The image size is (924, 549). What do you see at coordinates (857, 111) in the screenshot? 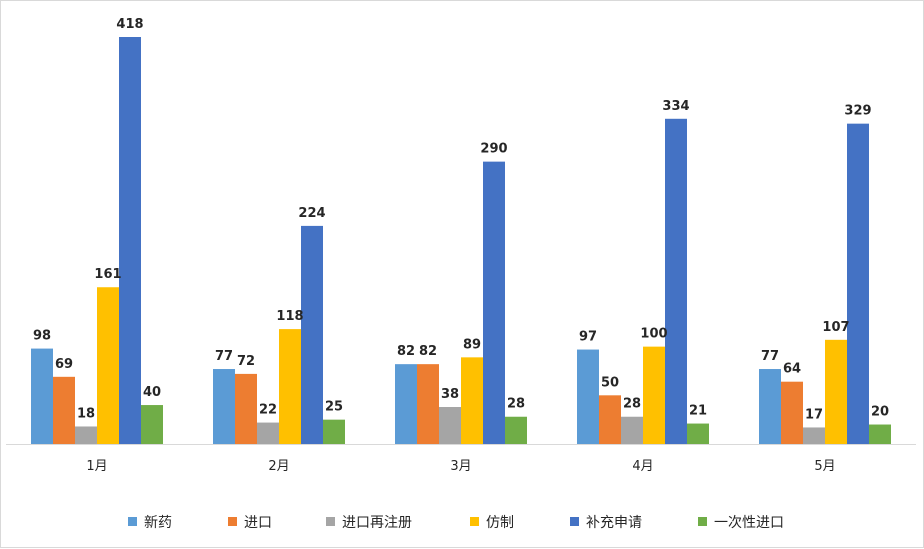
I see `data-label-5-5: 329` at bounding box center [857, 111].